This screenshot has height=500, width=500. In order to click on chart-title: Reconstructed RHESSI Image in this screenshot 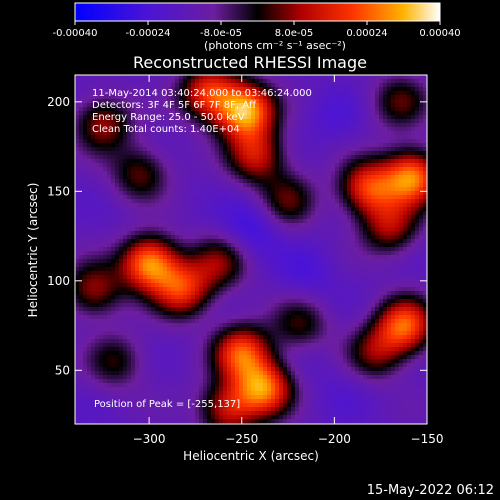, I will do `click(250, 62)`.